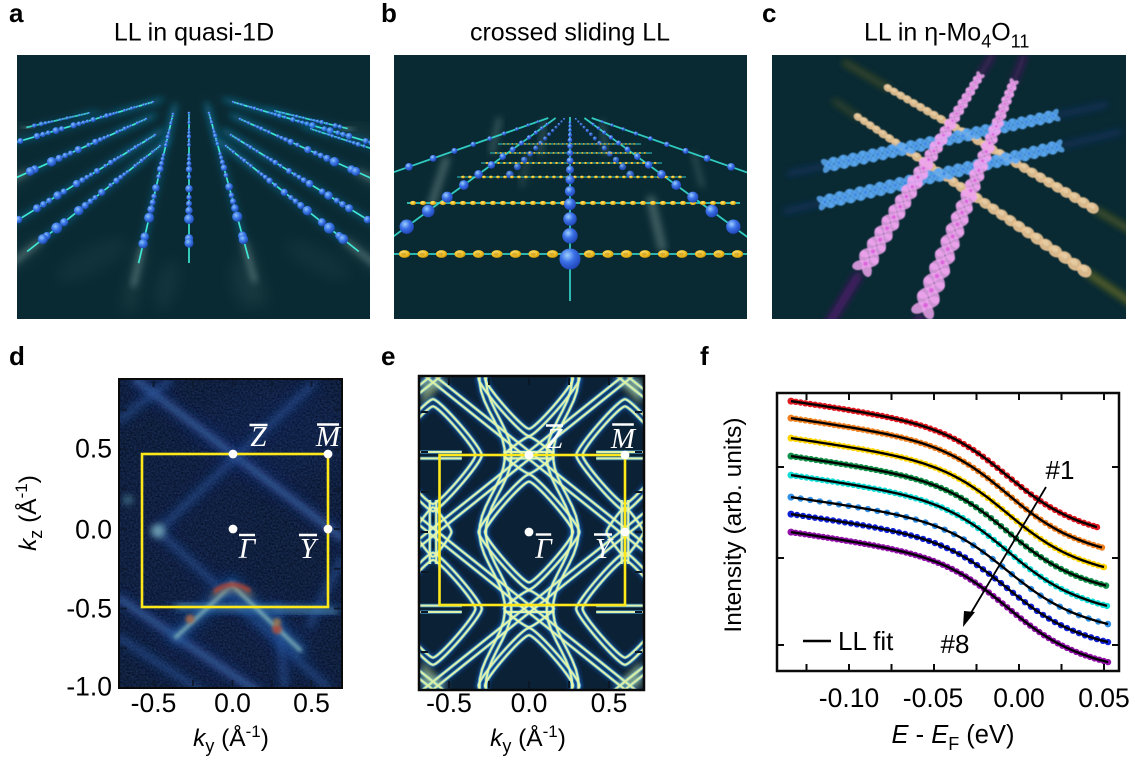 This screenshot has height=766, width=1135. I want to click on svg-text: #8, so click(955, 644).